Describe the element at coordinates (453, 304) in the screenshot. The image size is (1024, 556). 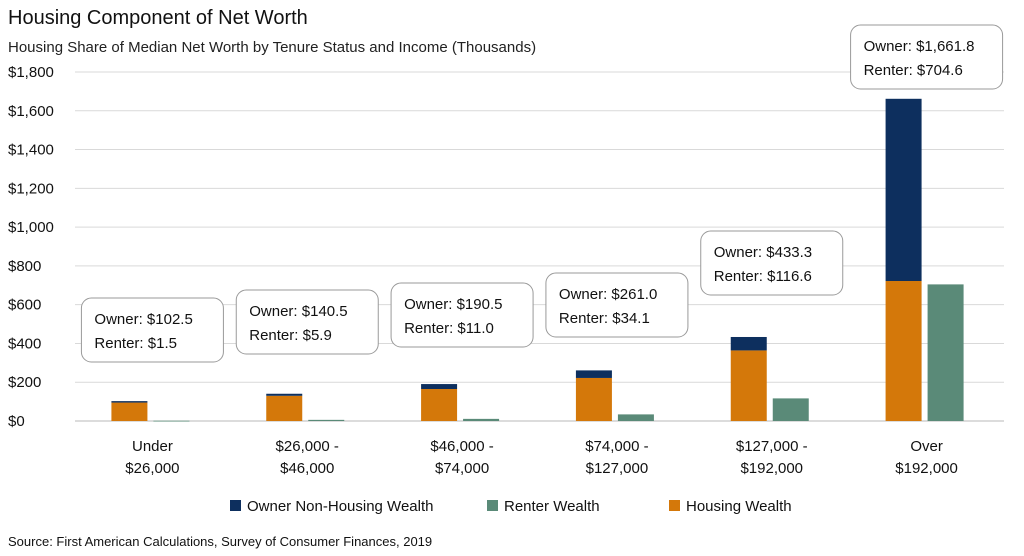
I see `callout-owner-label: Owner: $190.5` at that location.